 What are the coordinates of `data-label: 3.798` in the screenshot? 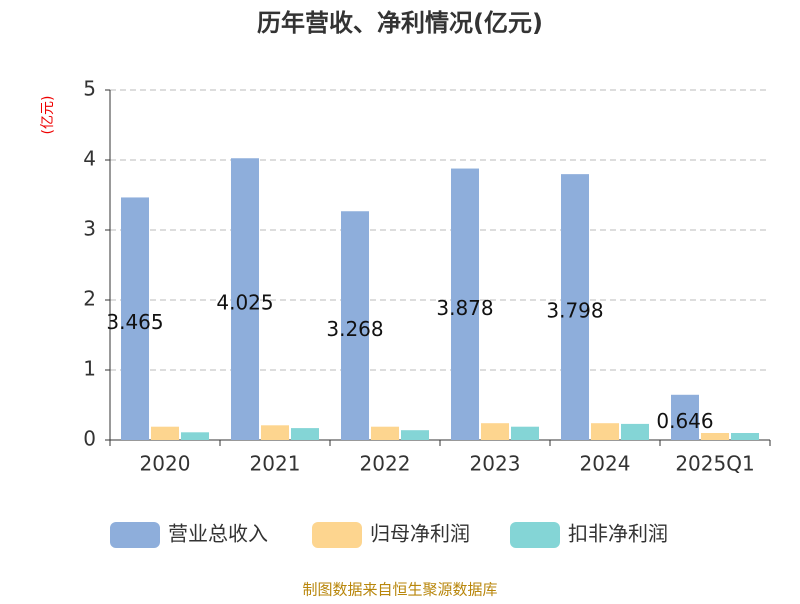 It's located at (574, 311).